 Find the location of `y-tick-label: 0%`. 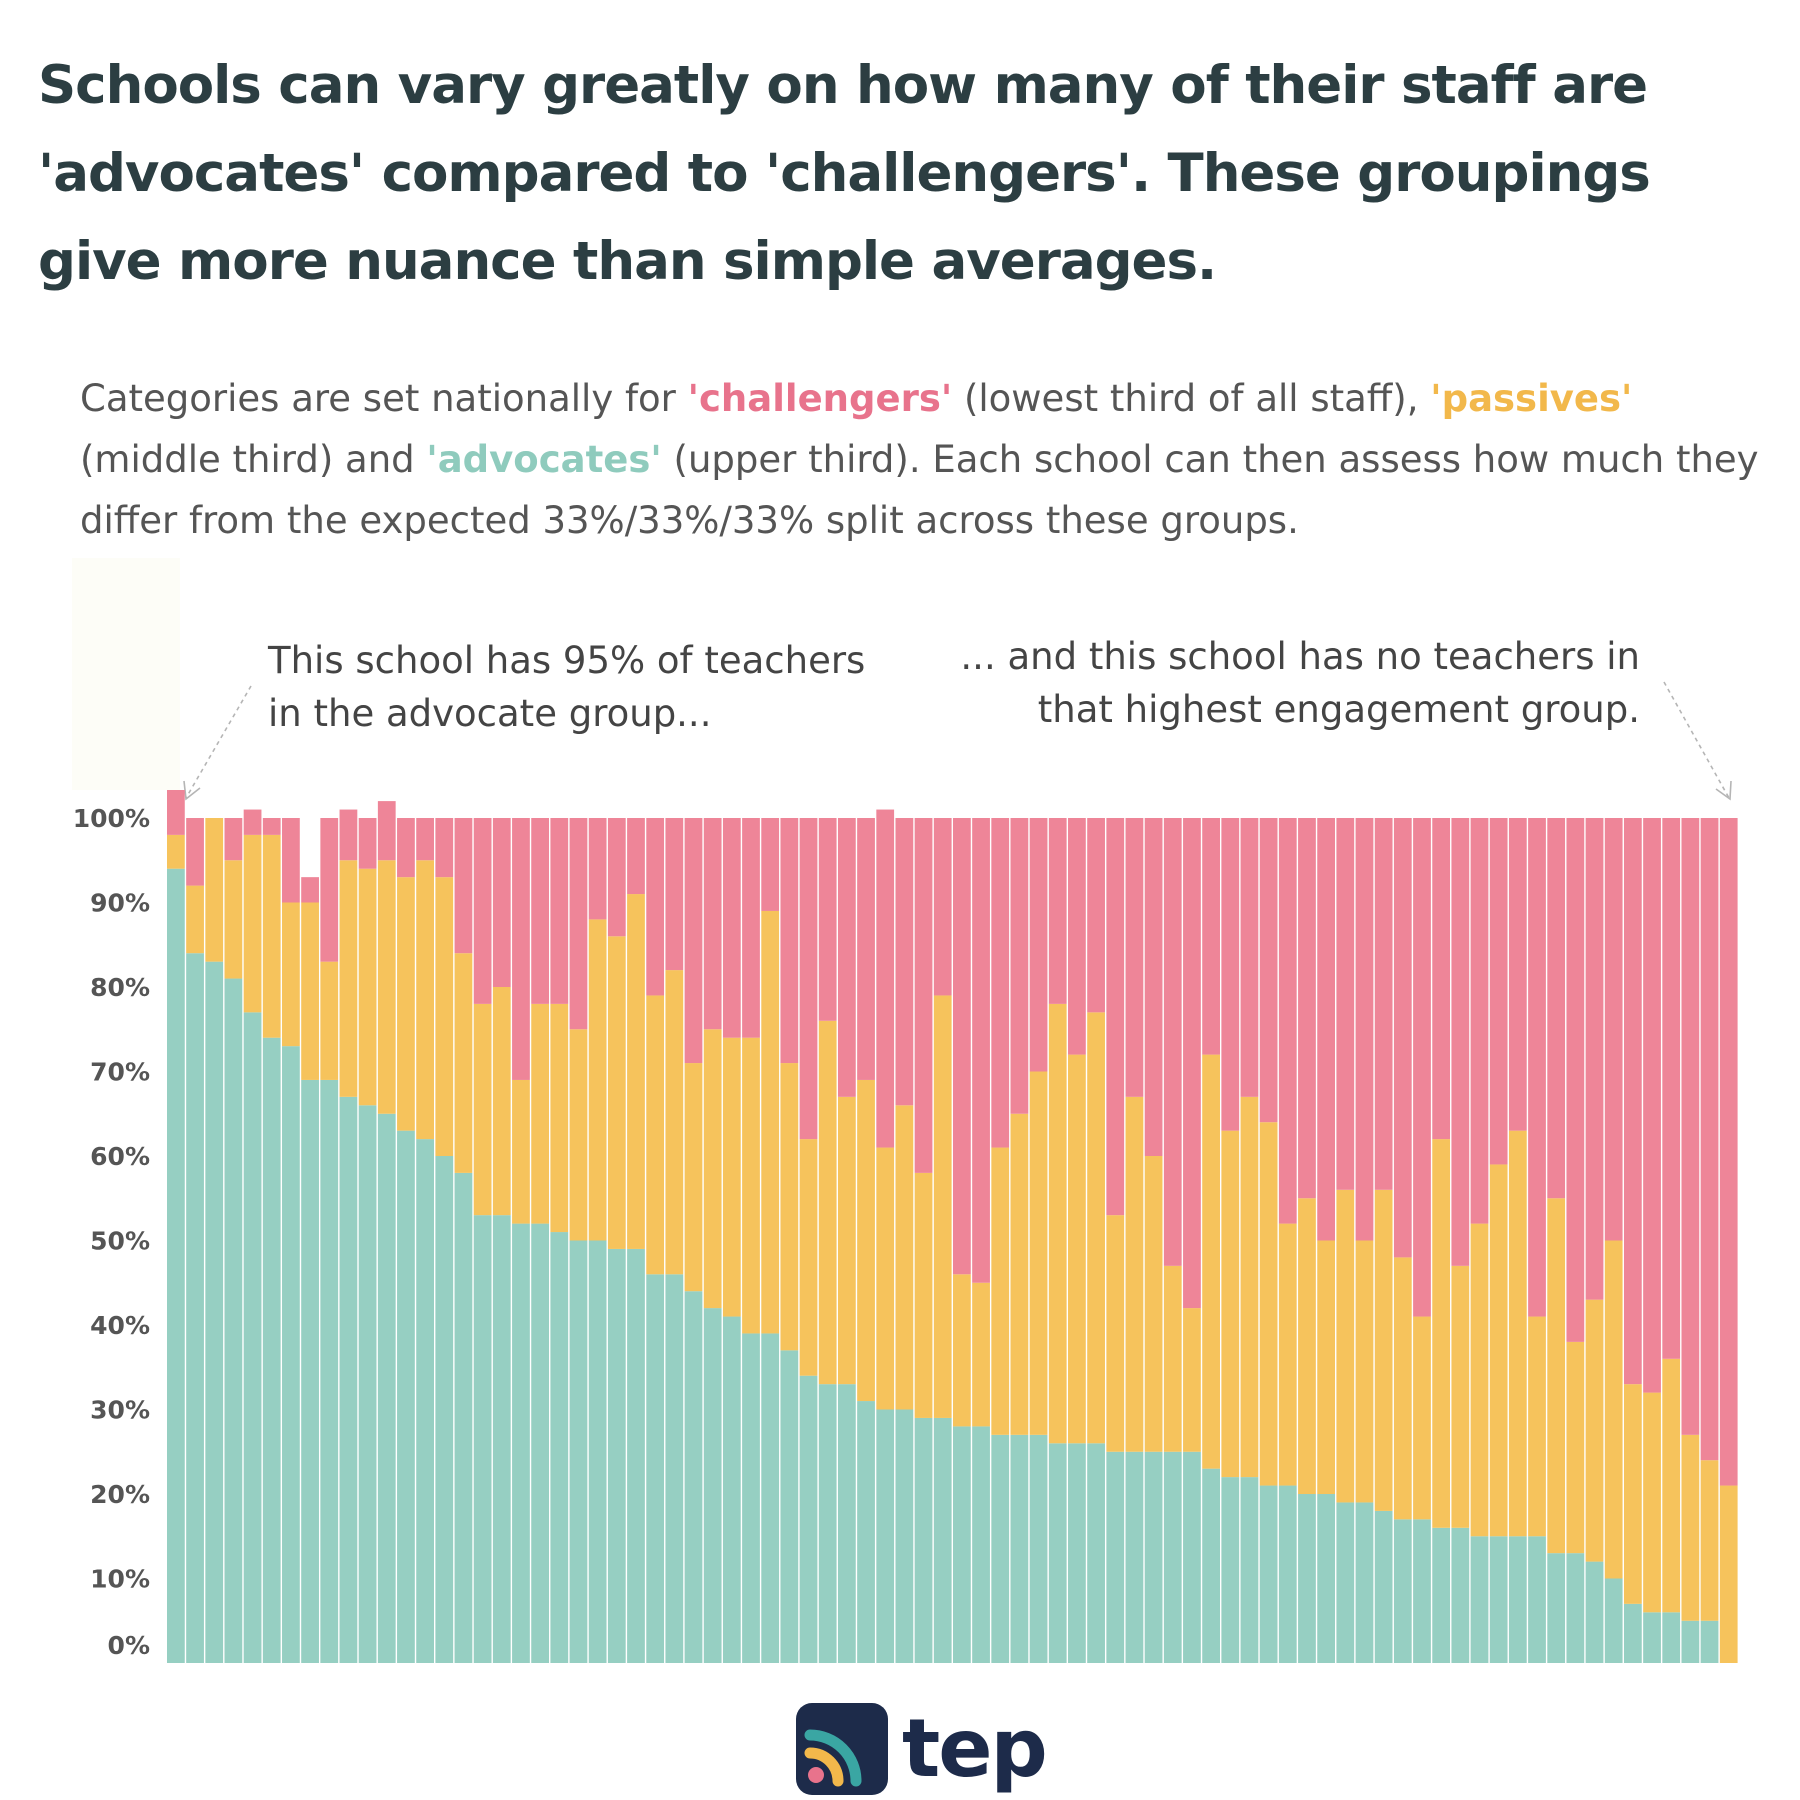

y-tick-label: 0% is located at coordinates (129, 1645).